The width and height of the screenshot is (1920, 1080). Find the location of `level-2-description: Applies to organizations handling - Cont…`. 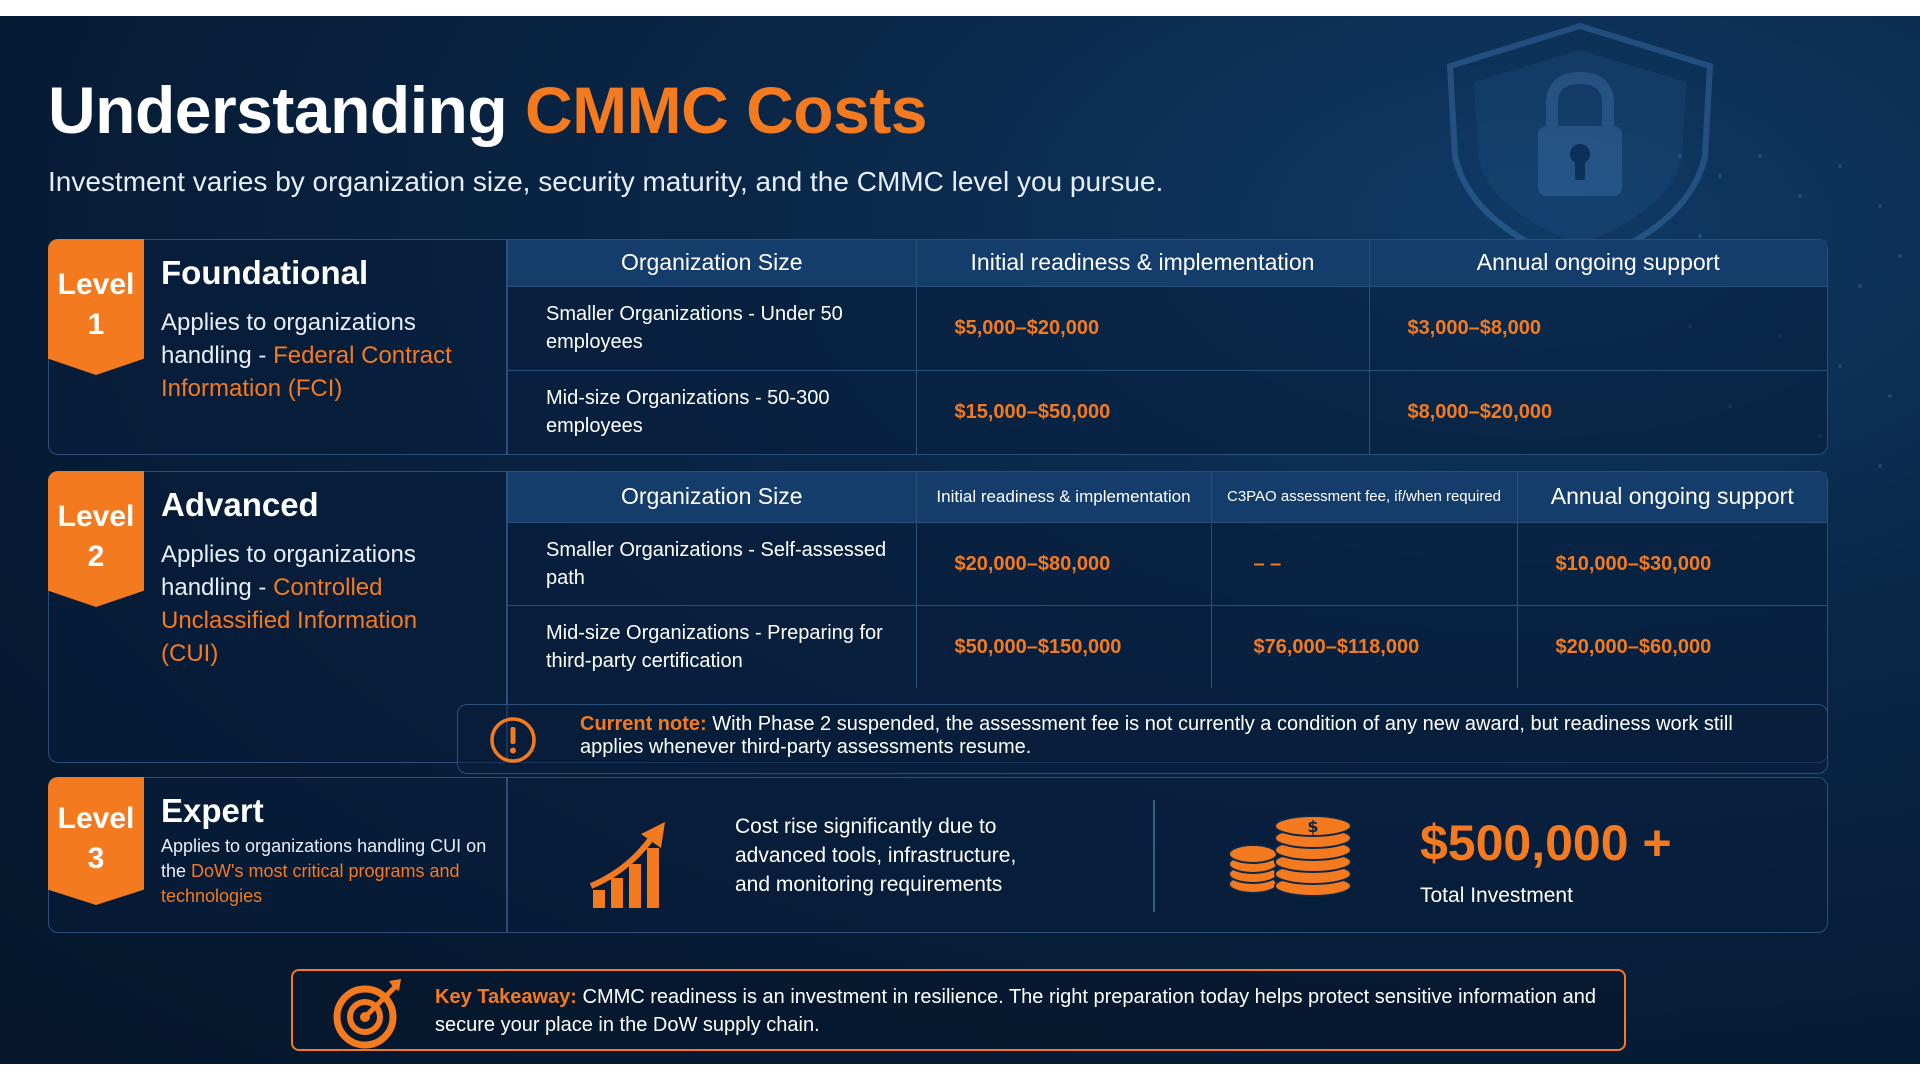

level-2-description: Applies to organizations handling - Cont… is located at coordinates (321, 604).